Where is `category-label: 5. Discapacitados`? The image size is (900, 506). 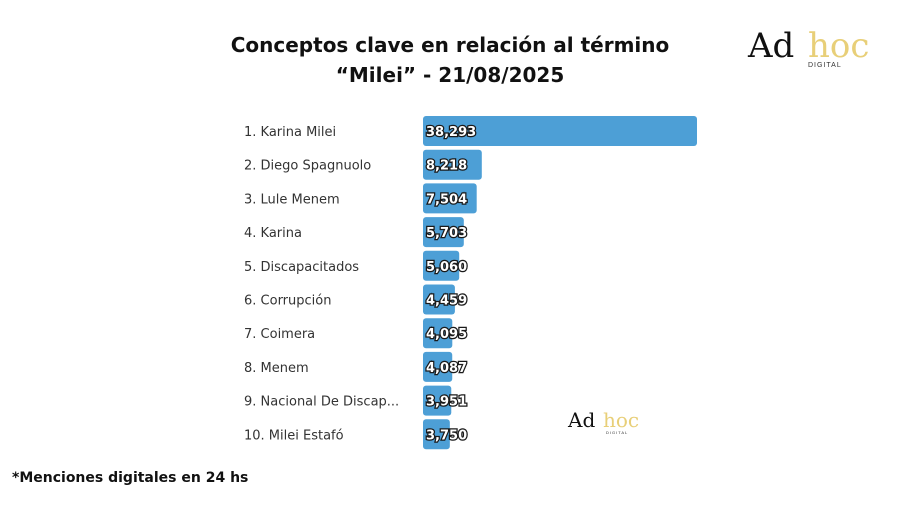 category-label: 5. Discapacitados is located at coordinates (301, 267).